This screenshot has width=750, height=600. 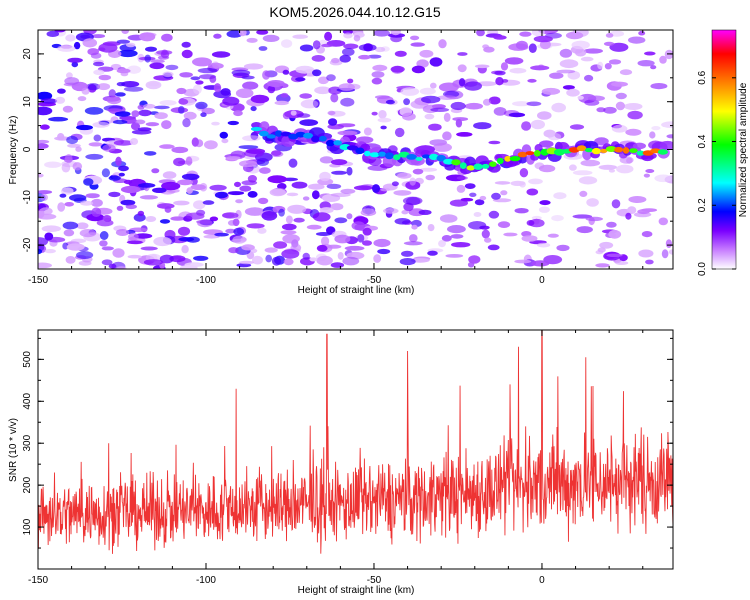 What do you see at coordinates (27, 484) in the screenshot?
I see `y-tick-label: 200` at bounding box center [27, 484].